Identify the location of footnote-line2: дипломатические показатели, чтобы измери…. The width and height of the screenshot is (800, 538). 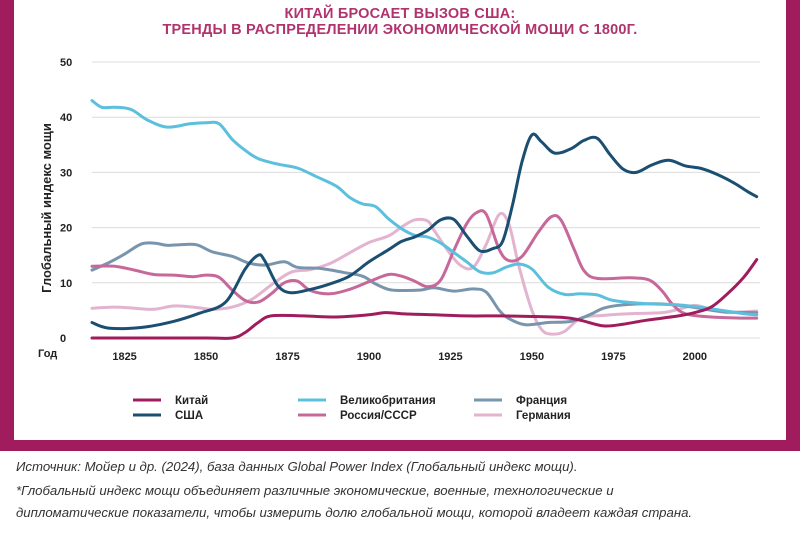
(354, 512).